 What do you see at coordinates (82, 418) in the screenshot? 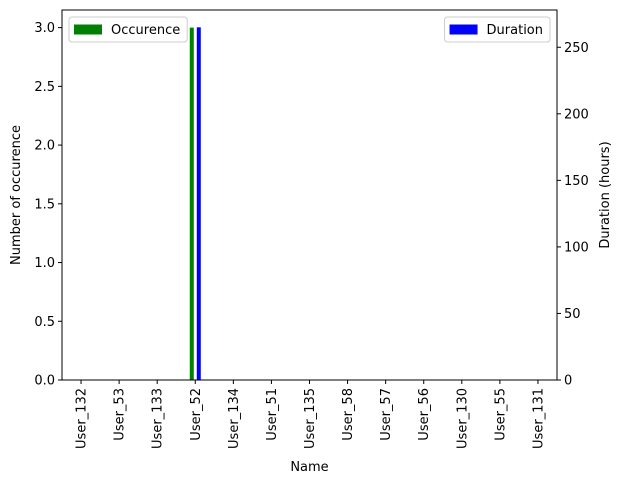
I see `x-tick-label: User_132` at bounding box center [82, 418].